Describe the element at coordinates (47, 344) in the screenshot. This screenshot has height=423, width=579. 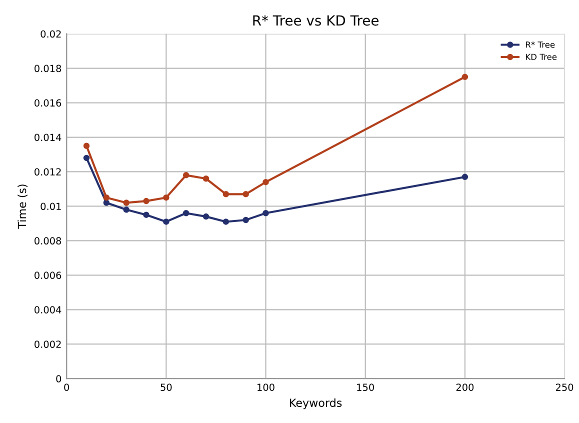
I see `y-tick-label: 0.002` at that location.